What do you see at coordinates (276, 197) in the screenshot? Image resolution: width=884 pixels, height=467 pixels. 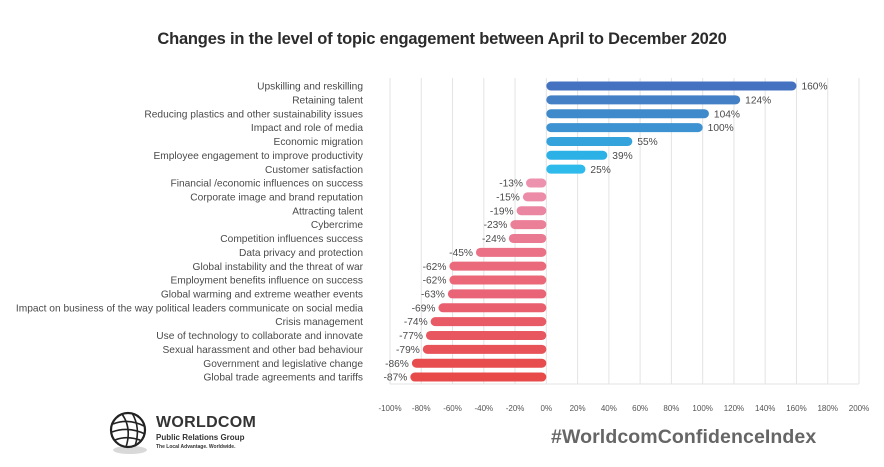 I see `category-label: Corporate image and brand reputation` at bounding box center [276, 197].